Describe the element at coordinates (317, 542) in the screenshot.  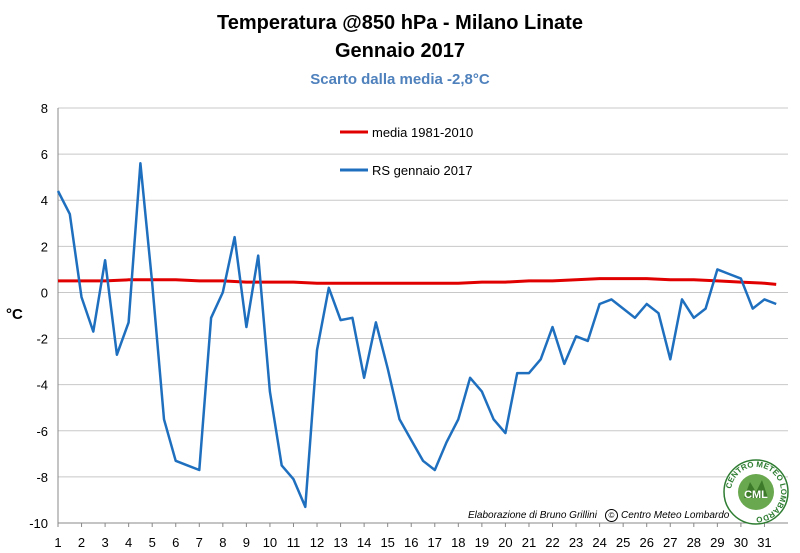
I see `x-tick-label: 12` at that location.